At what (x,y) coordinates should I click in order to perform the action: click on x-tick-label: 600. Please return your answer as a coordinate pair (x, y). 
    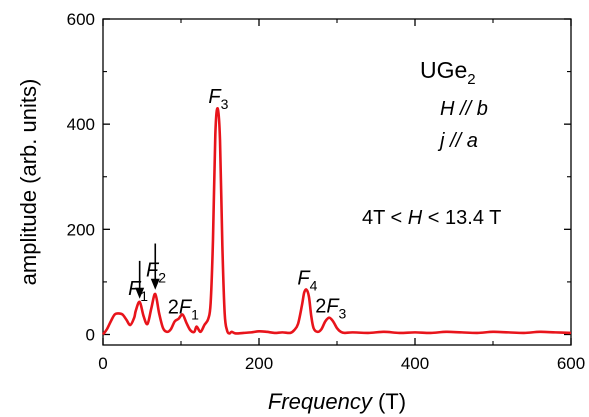
    Looking at the image, I should click on (571, 363).